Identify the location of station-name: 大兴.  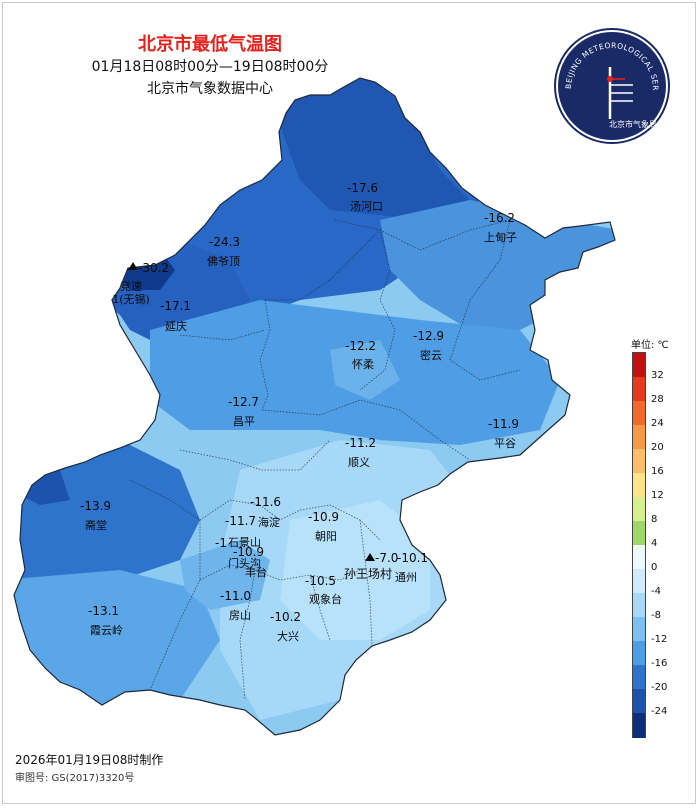
(288, 636).